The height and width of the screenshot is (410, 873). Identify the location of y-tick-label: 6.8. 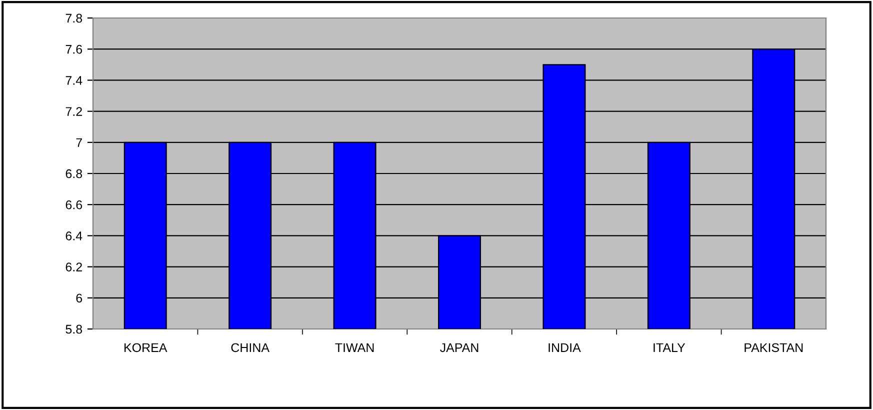
(74, 173).